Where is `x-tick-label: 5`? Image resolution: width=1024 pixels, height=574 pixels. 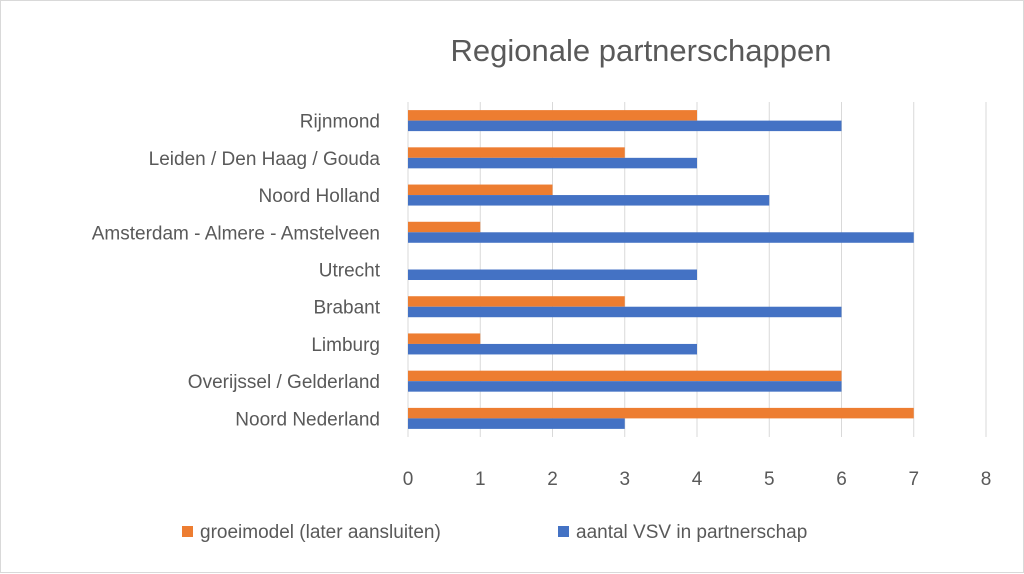 x-tick-label: 5 is located at coordinates (769, 479).